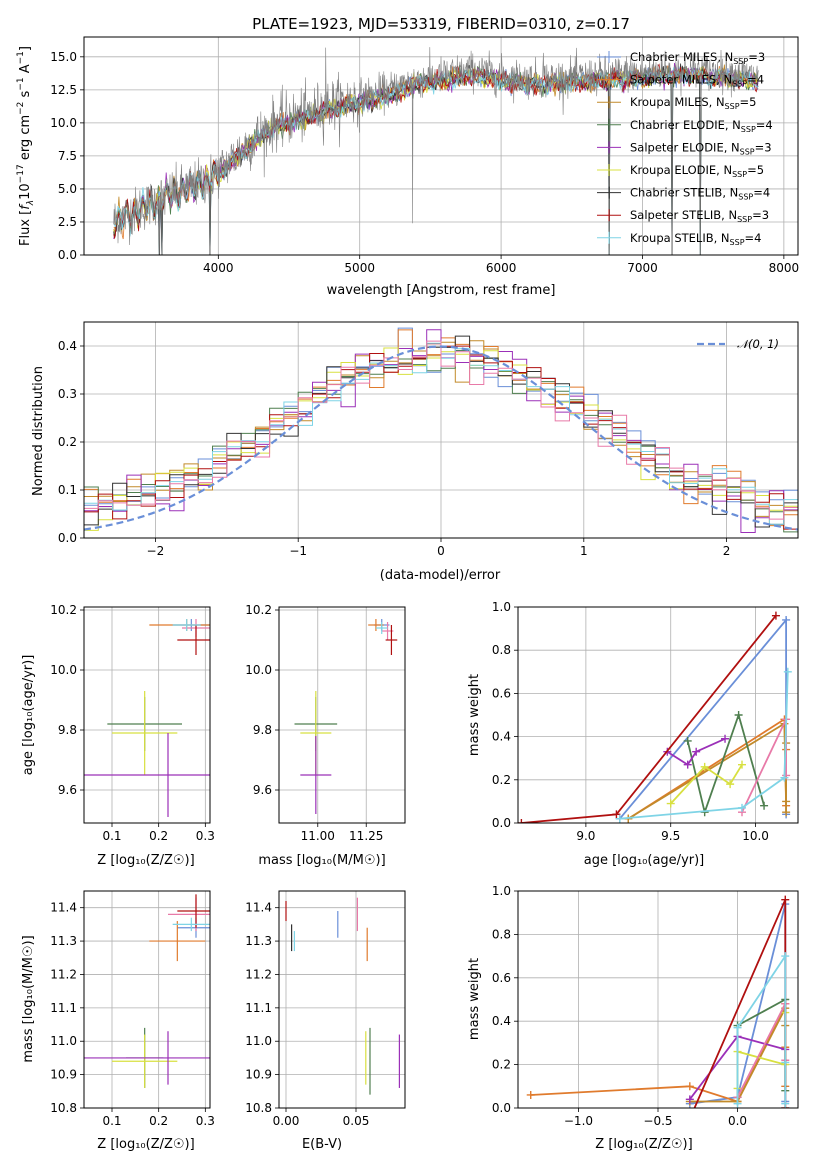 The height and width of the screenshot is (1170, 819). What do you see at coordinates (356, 1121) in the screenshot?
I see `x-tick-label: 0.05` at bounding box center [356, 1121].